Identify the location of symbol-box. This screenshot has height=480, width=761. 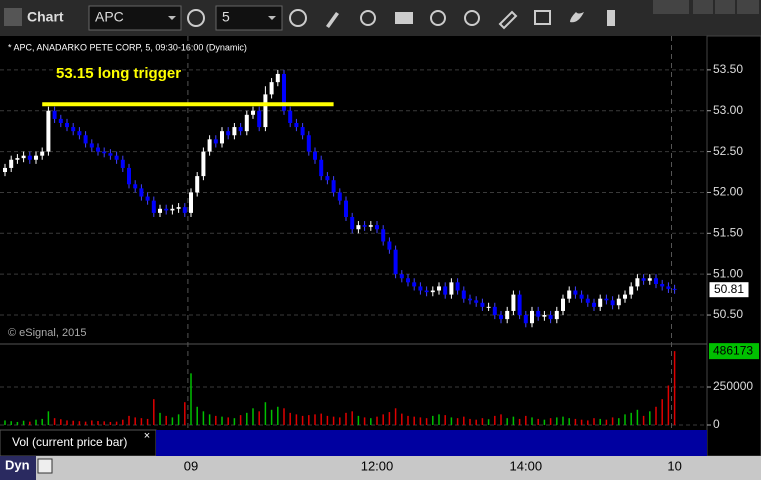
(135, 18).